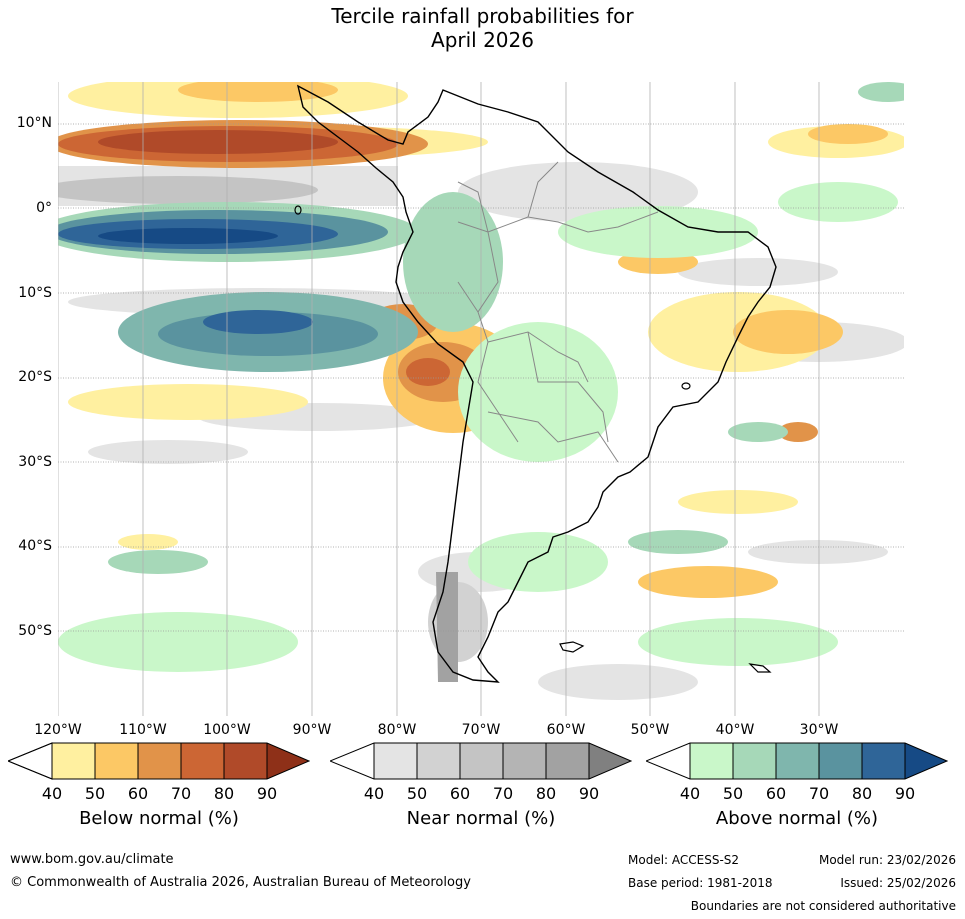 This screenshot has width=965, height=919. I want to click on above-tick-80: 80, so click(862, 793).